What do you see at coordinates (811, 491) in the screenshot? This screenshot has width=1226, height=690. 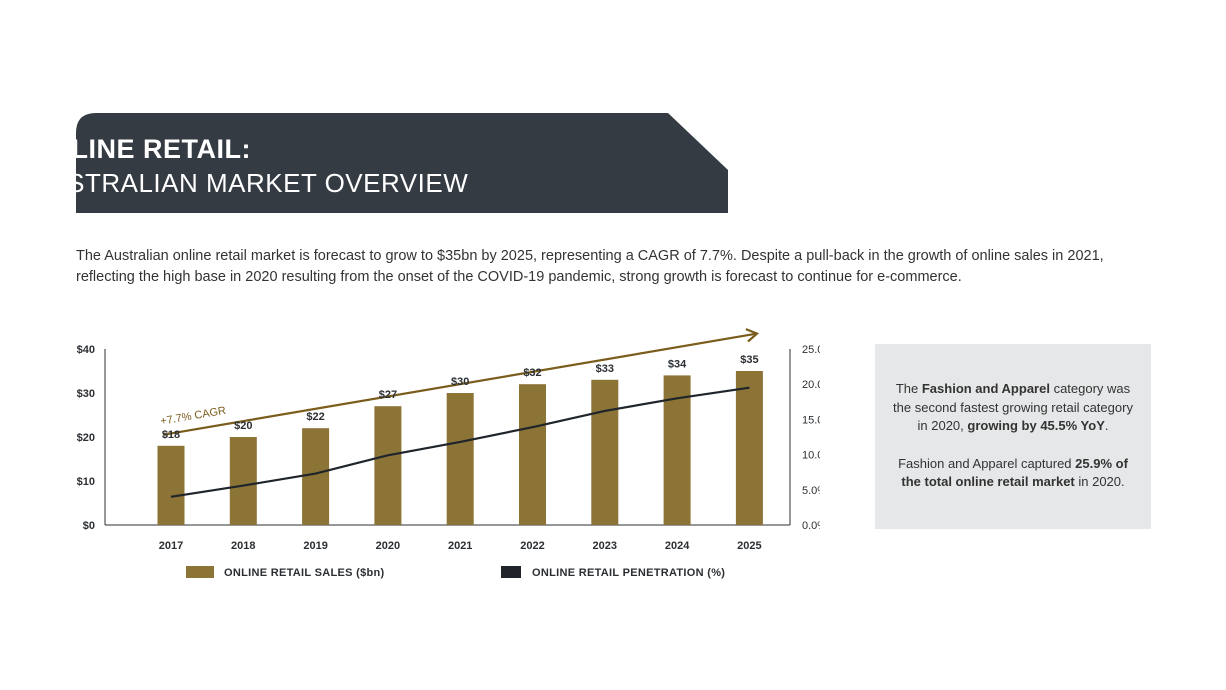 I see `y-tick-label-right: 5.0%` at bounding box center [811, 491].